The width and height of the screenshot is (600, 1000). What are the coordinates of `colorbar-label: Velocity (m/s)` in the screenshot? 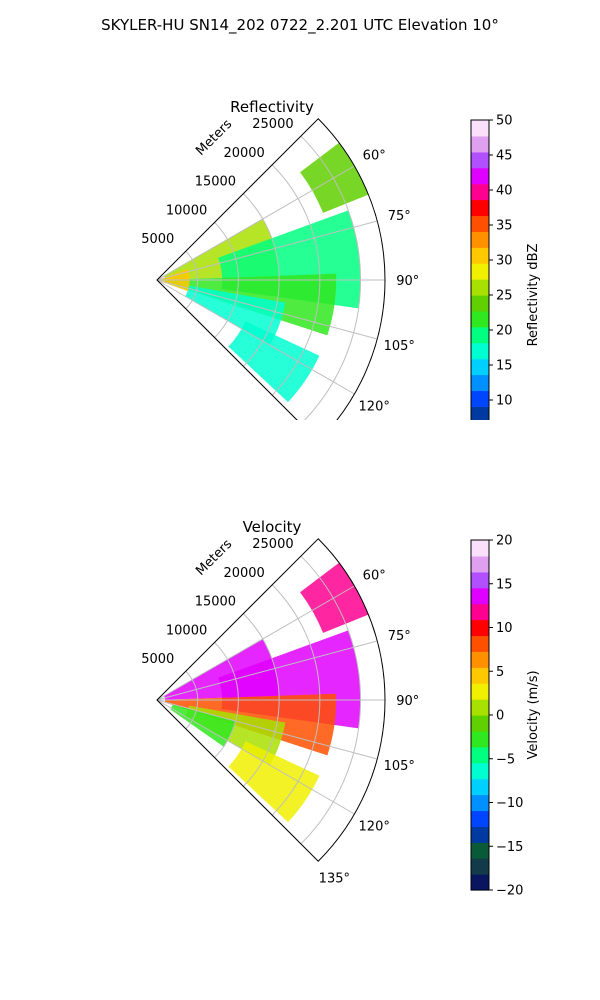 It's located at (533, 714).